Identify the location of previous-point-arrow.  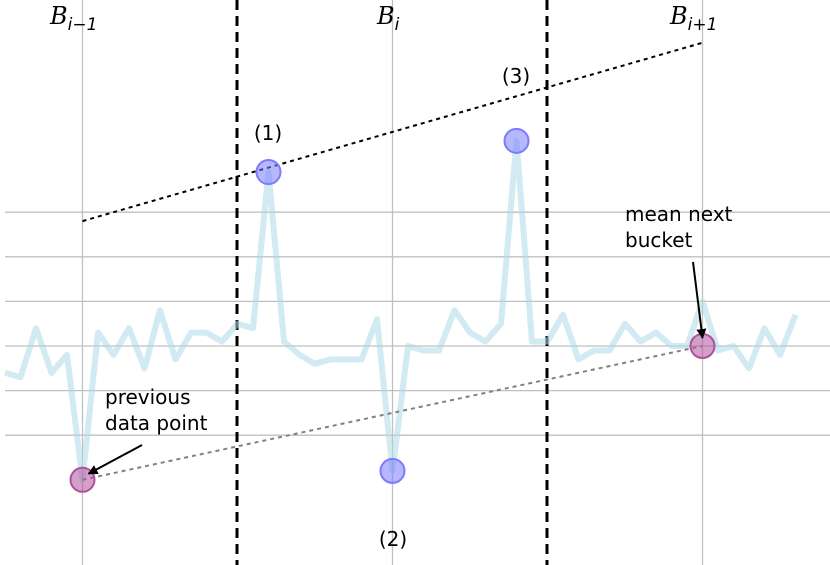
(115, 459).